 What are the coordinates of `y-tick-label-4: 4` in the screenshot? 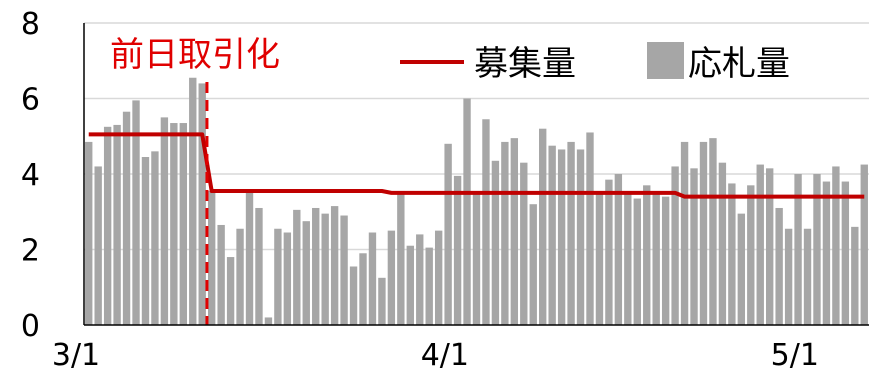 It's located at (30, 175).